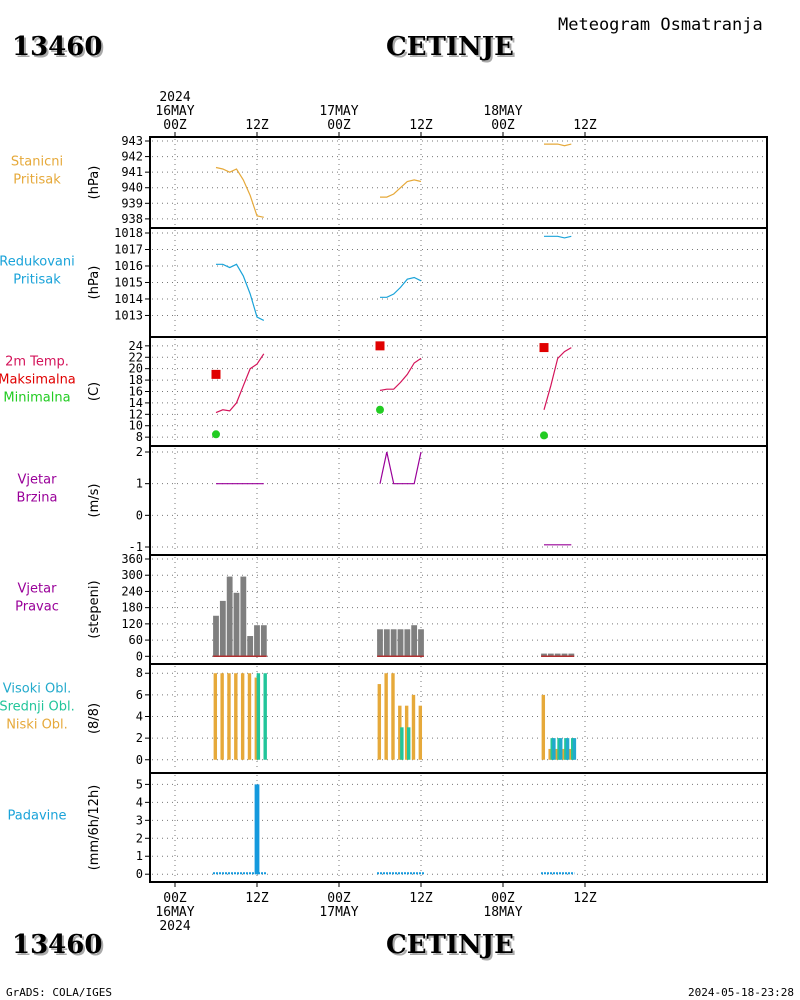 The height and width of the screenshot is (1000, 800). Describe the element at coordinates (94, 718) in the screenshot. I see `y-axis-label: (8/8)` at that location.